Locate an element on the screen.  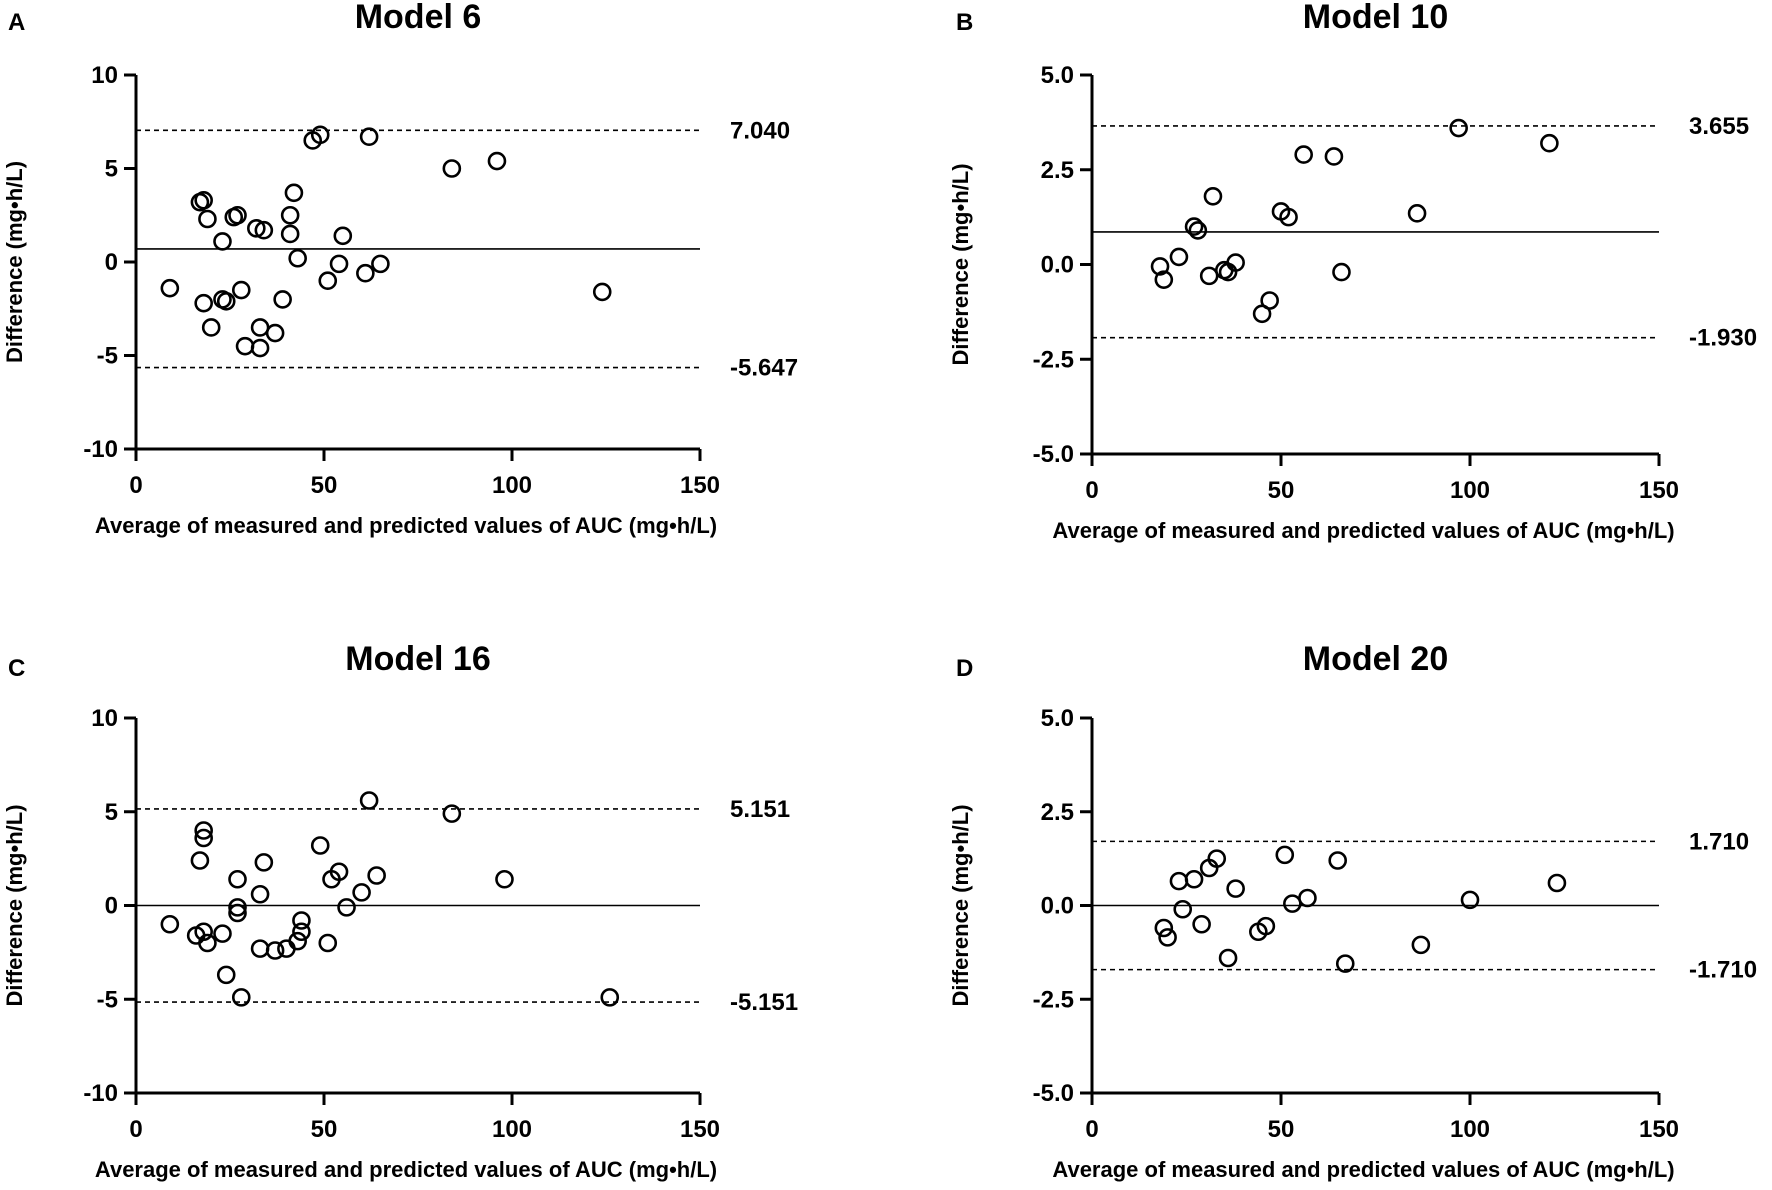
panel-title: Model 16 is located at coordinates (417, 659).